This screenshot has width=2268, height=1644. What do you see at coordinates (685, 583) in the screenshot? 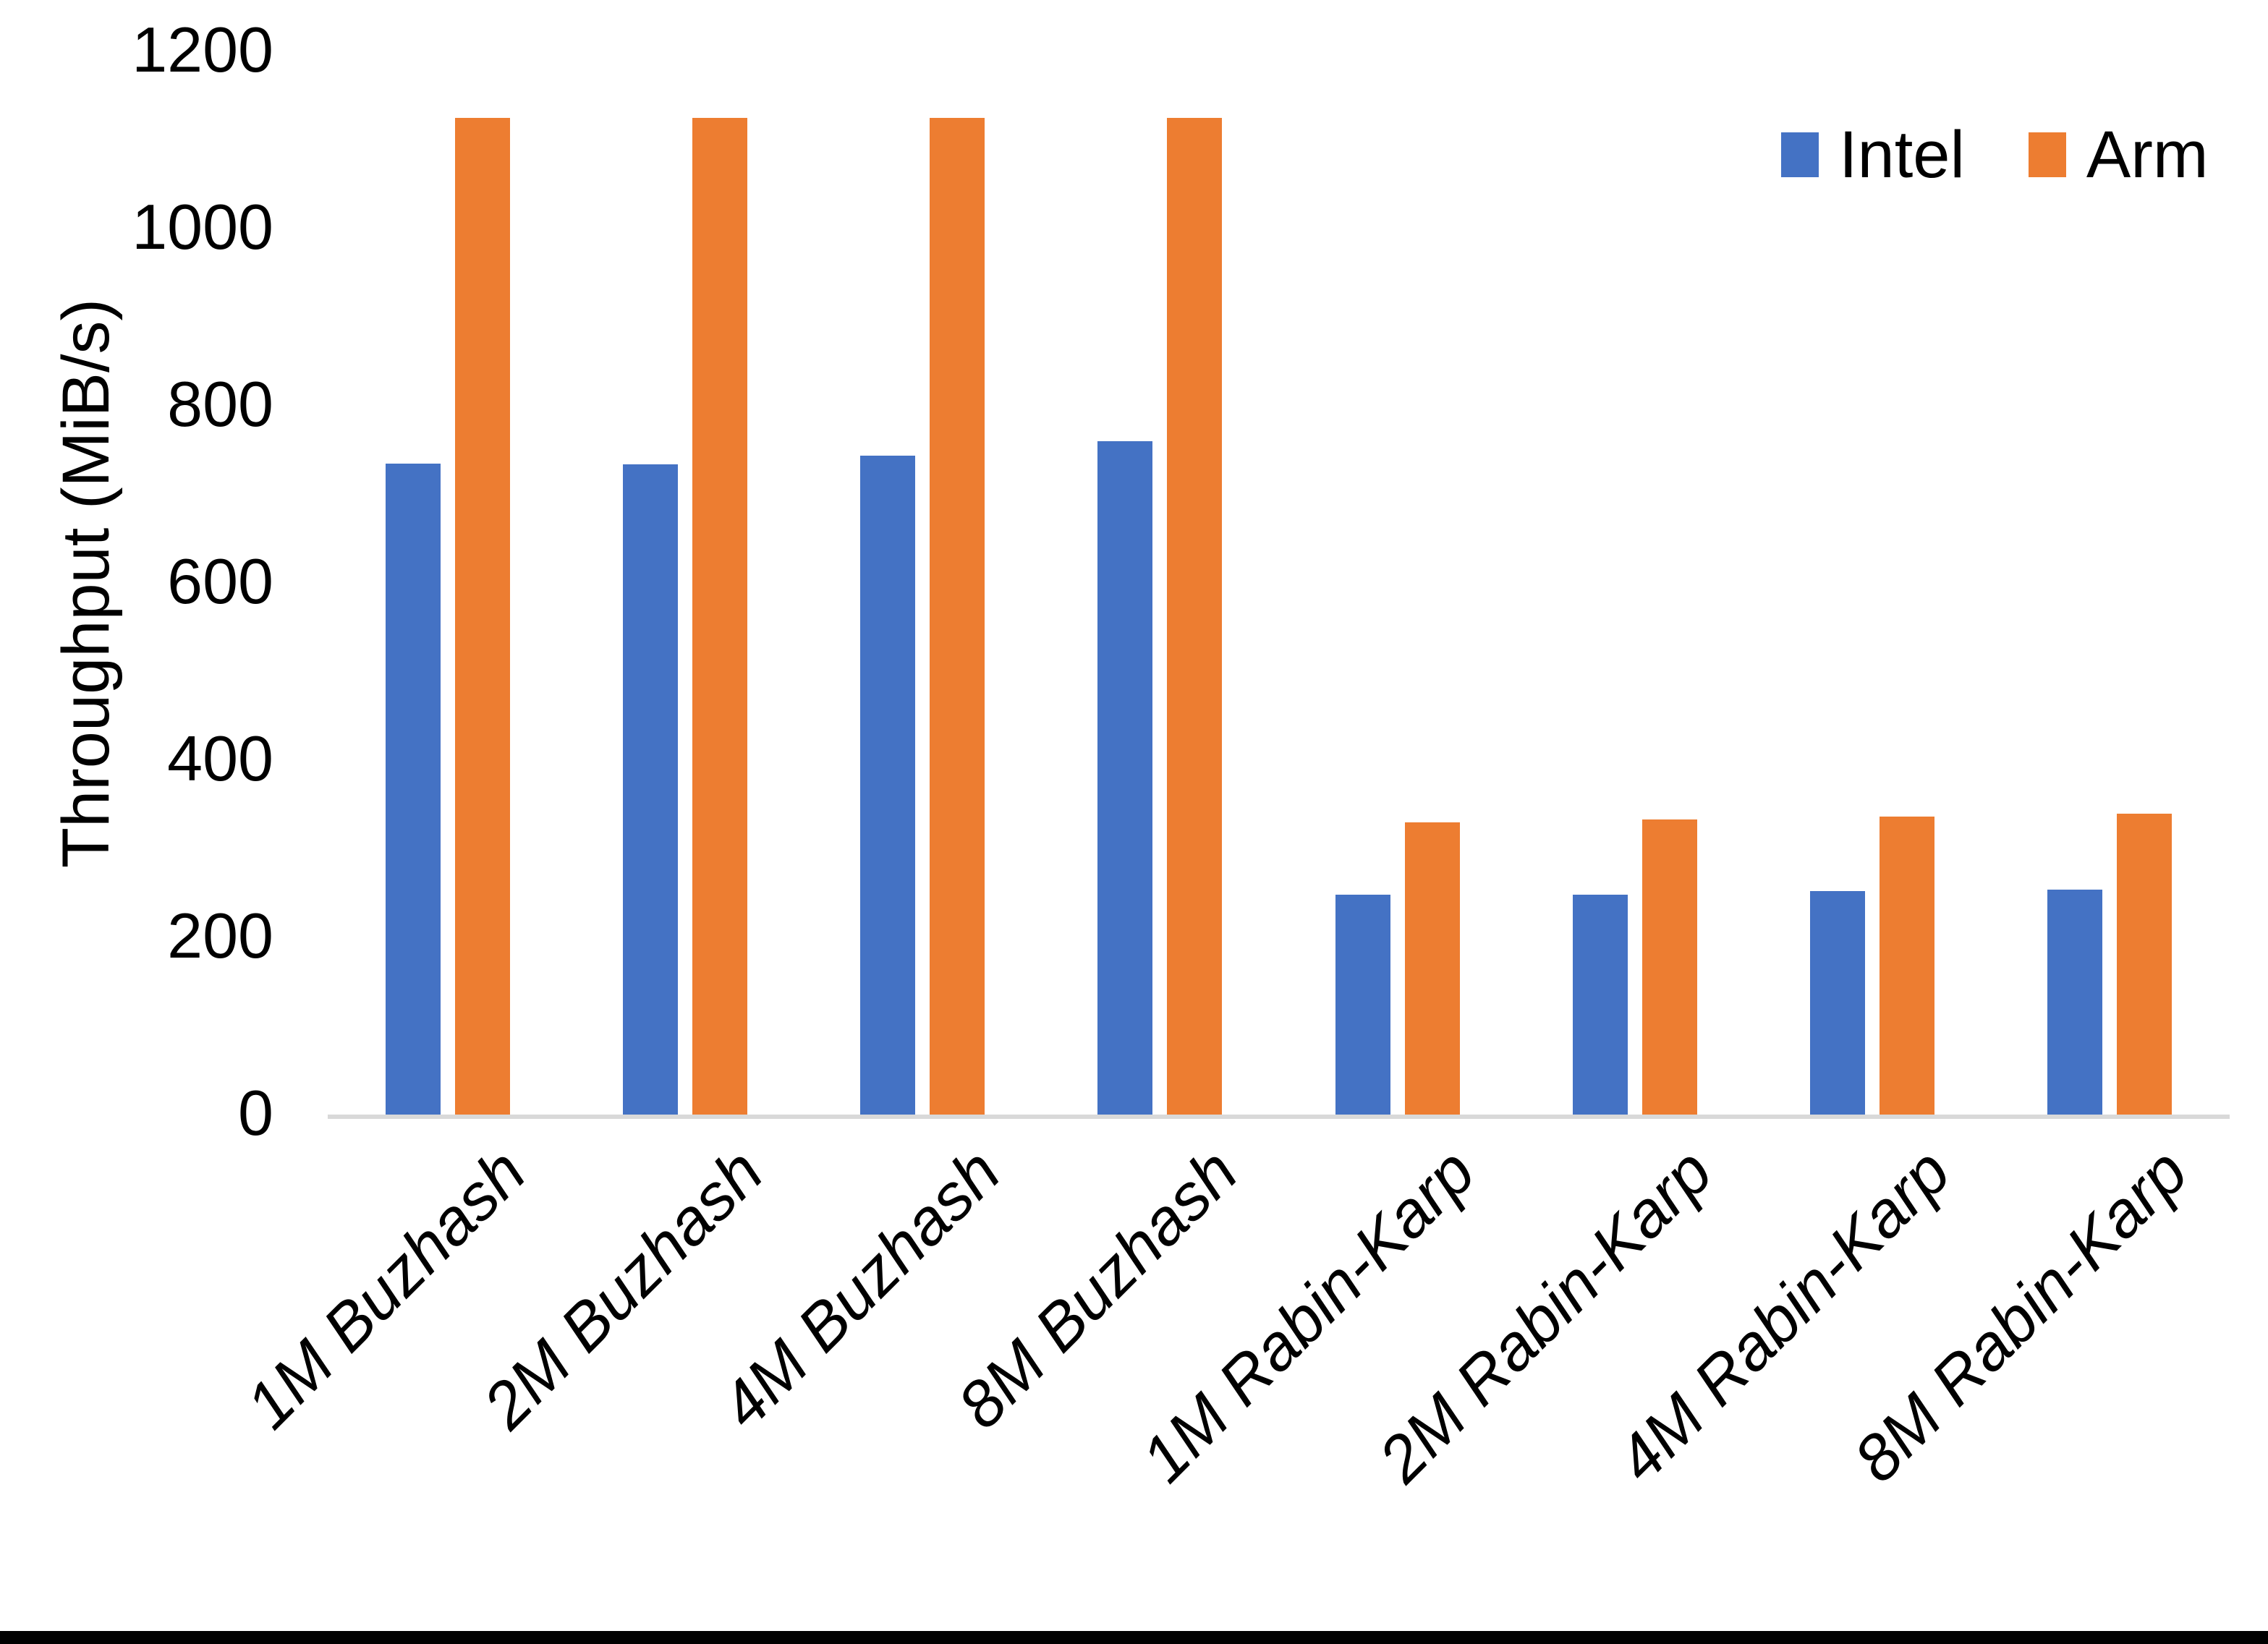
I see `bar-group-2m-buzhash` at bounding box center [685, 583].